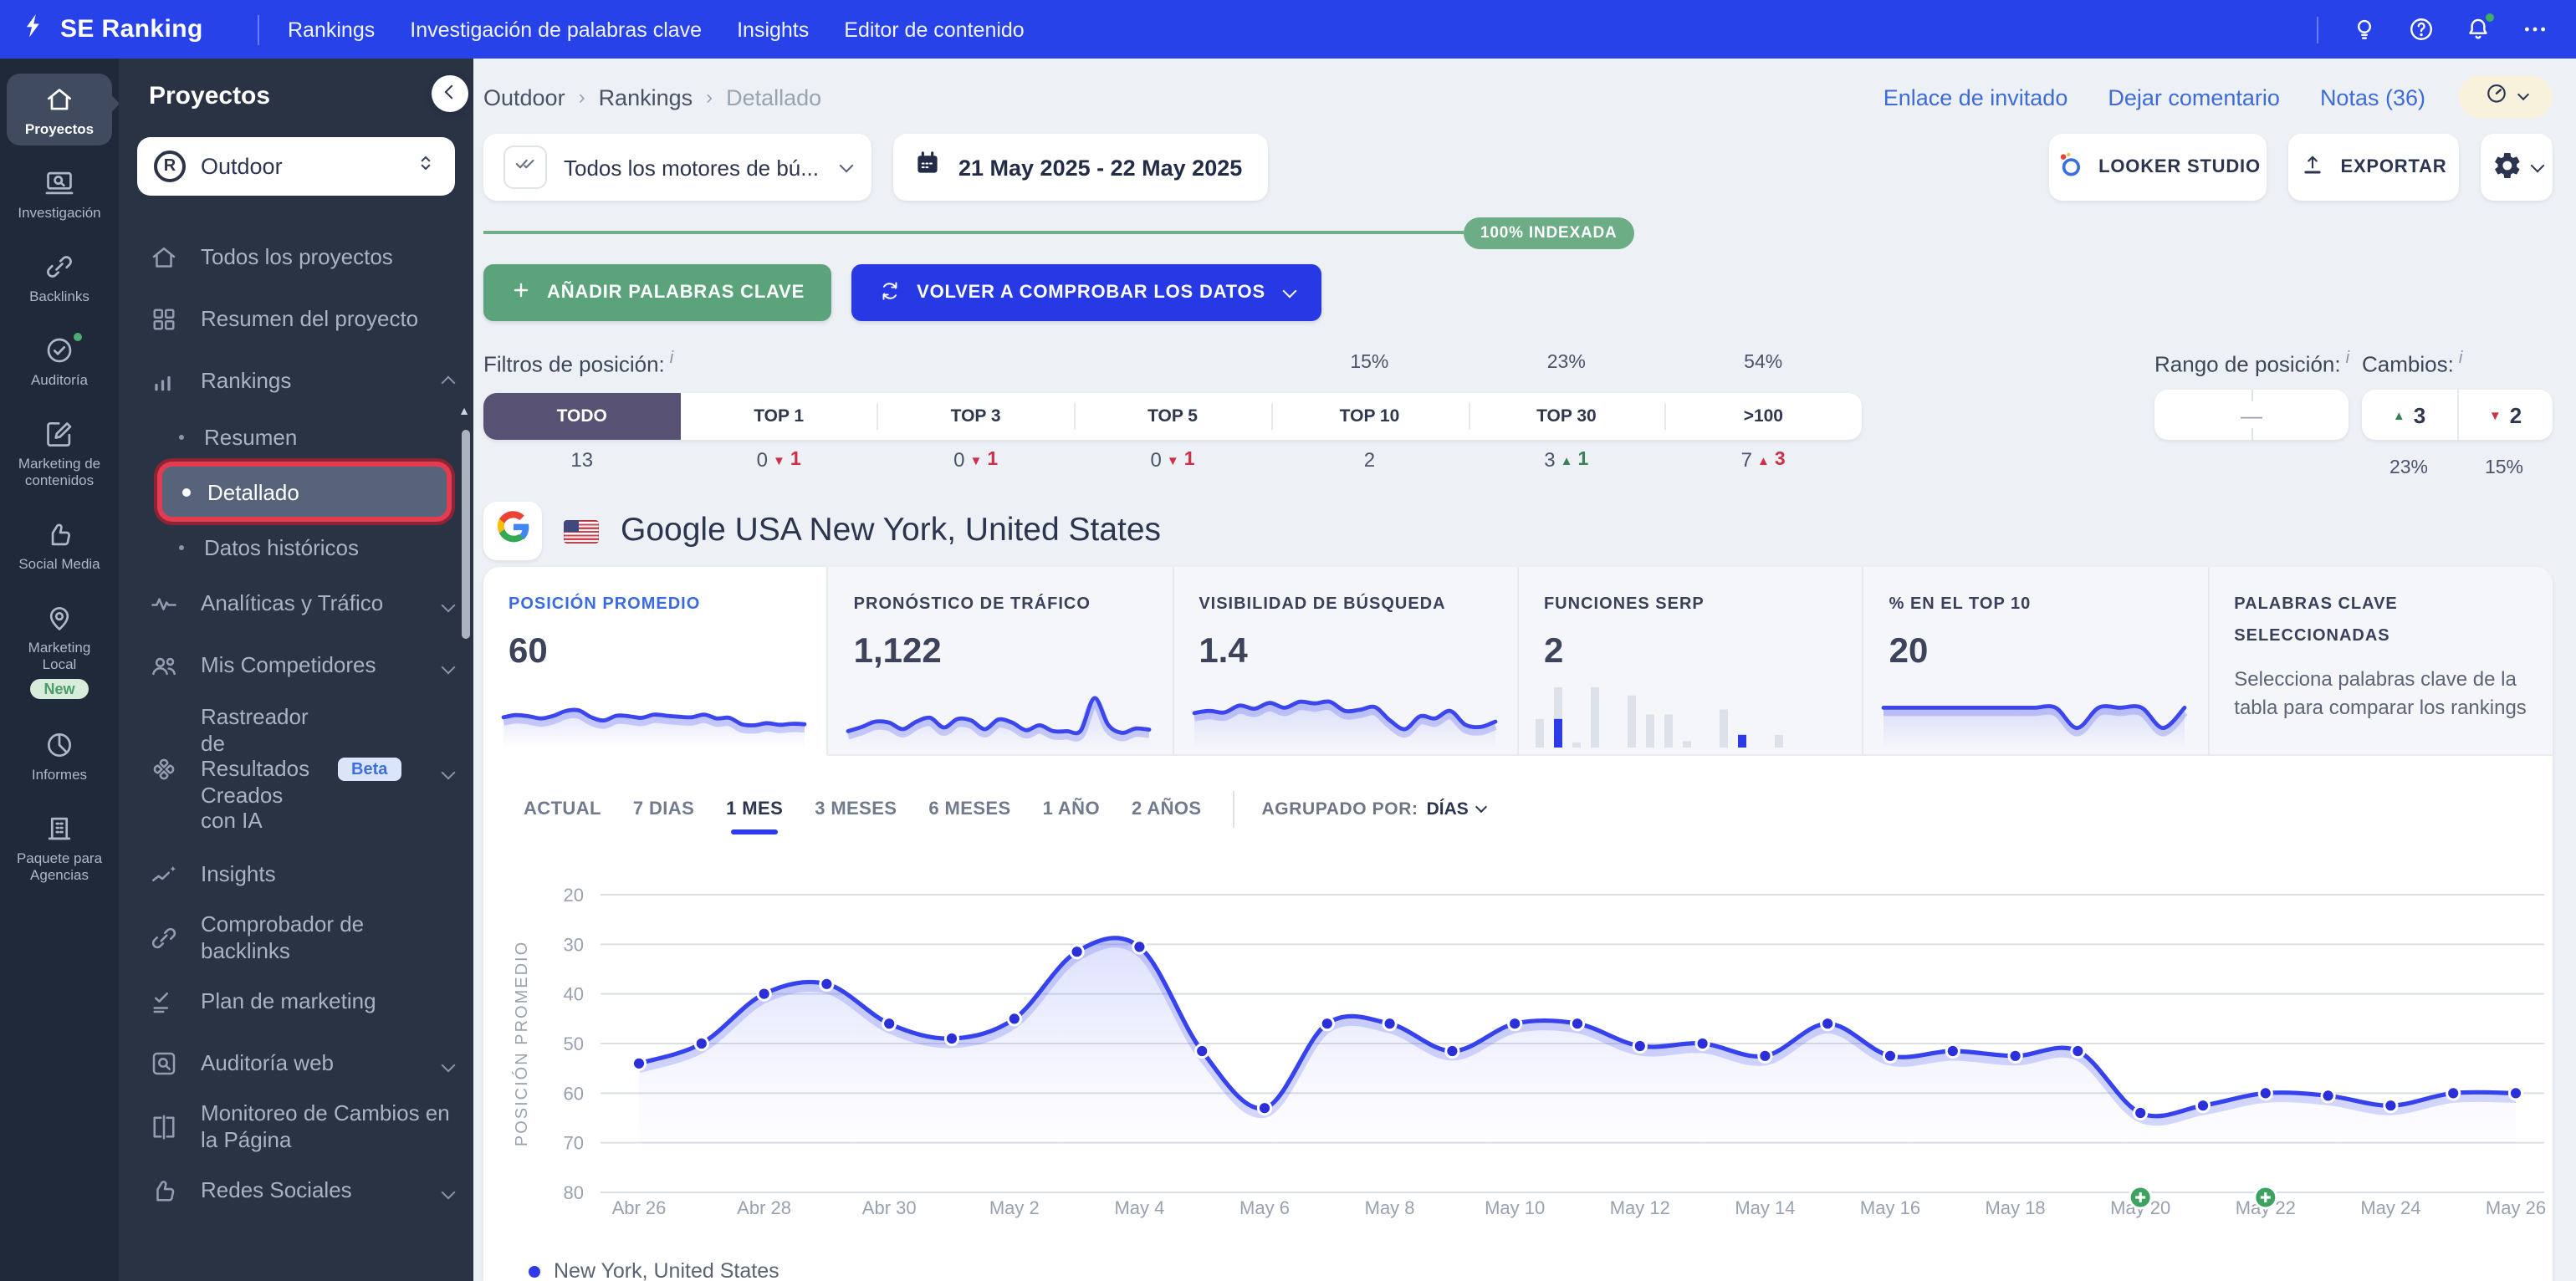 The image size is (2576, 1281). I want to click on sidebar-item-label: Monitoreo de Cambios en la Página, so click(325, 1126).